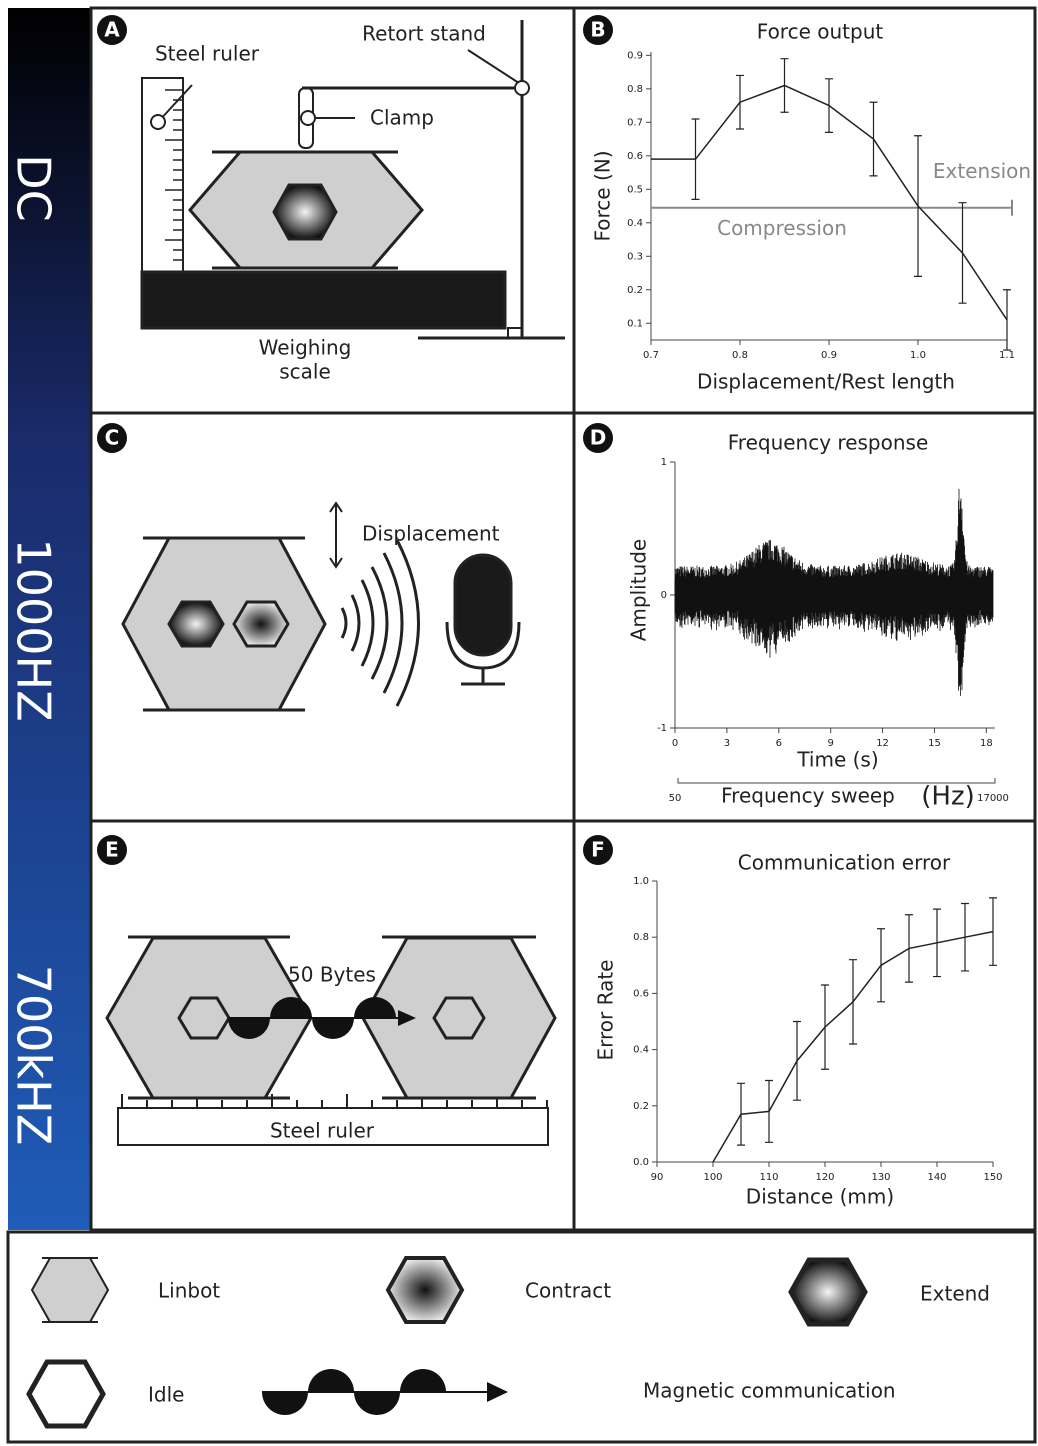 Image resolution: width=1038 pixels, height=1446 pixels. I want to click on panel-letter: C, so click(112, 438).